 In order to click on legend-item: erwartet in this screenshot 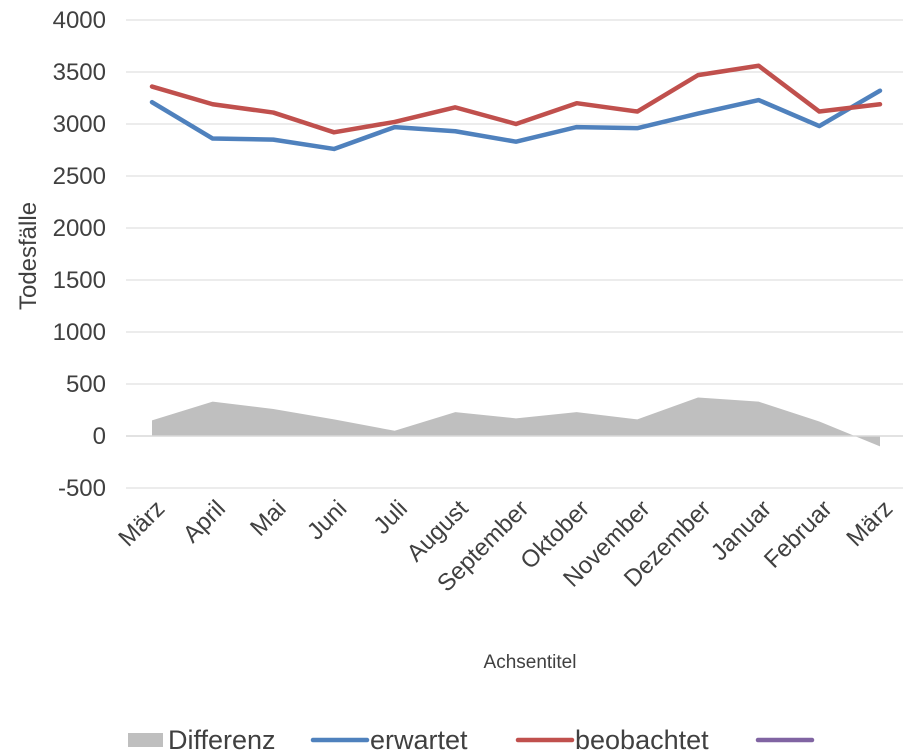, I will do `click(389, 739)`.